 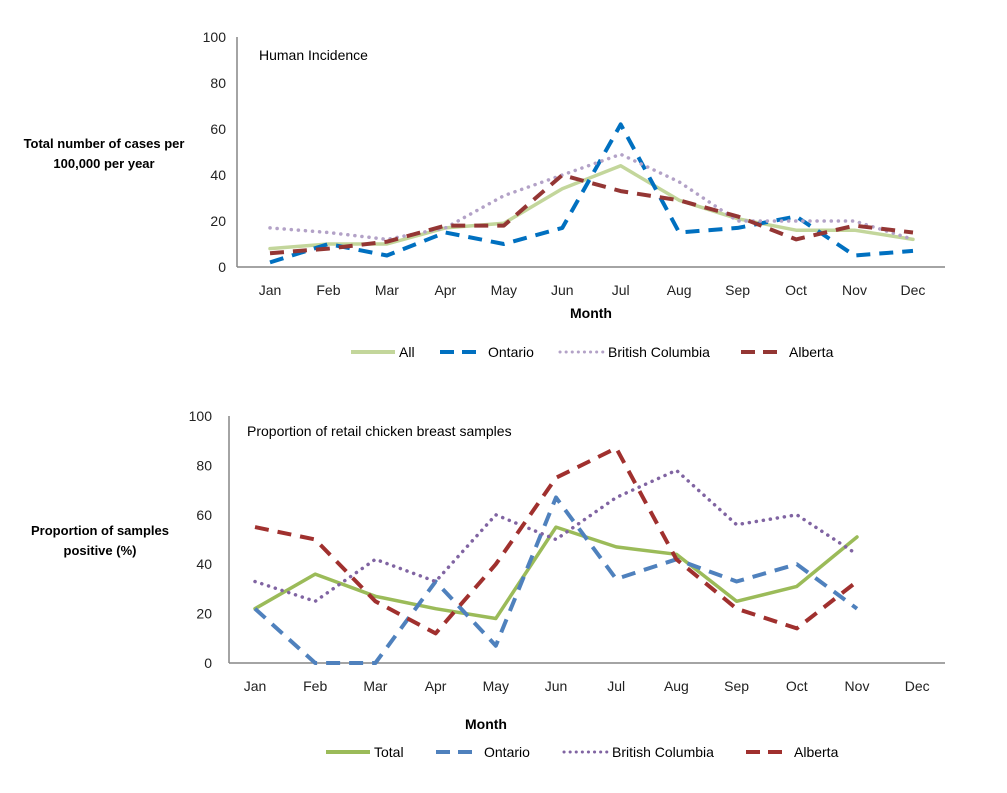 What do you see at coordinates (389, 752) in the screenshot?
I see `legend-label: Total` at bounding box center [389, 752].